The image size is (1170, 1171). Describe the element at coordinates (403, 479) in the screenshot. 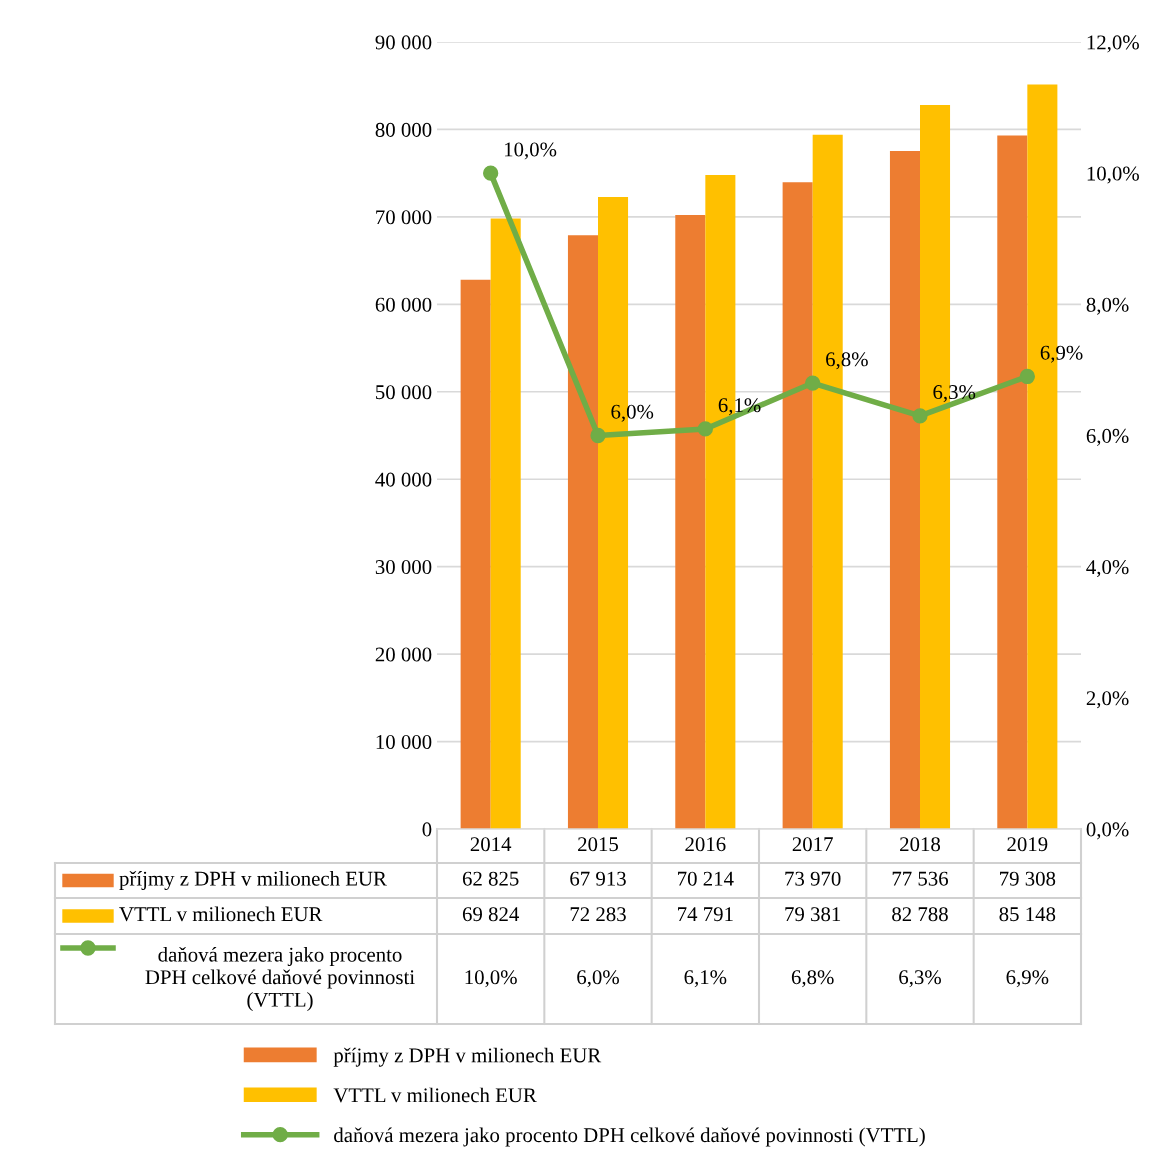

I see `y-tick-label: 40 000` at that location.